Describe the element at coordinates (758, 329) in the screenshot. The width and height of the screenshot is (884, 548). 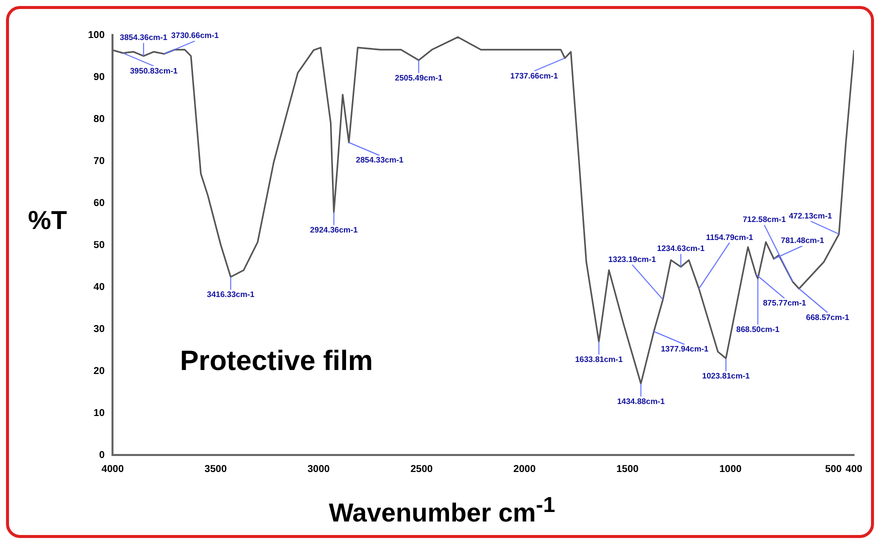
I see `annotation: 868.50cm-1` at that location.